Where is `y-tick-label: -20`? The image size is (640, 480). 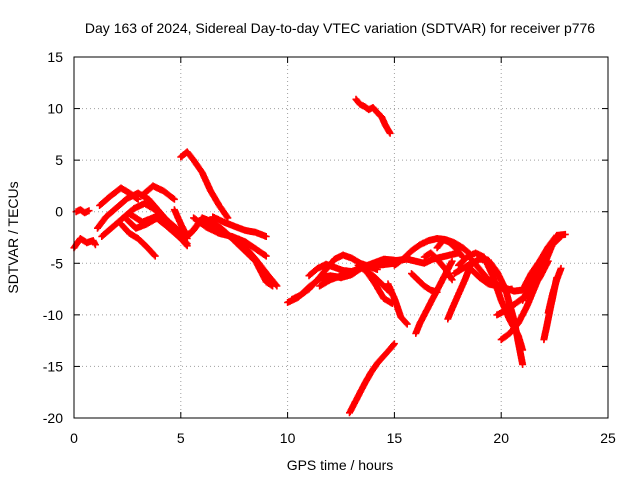 y-tick-label: -20 is located at coordinates (53, 418).